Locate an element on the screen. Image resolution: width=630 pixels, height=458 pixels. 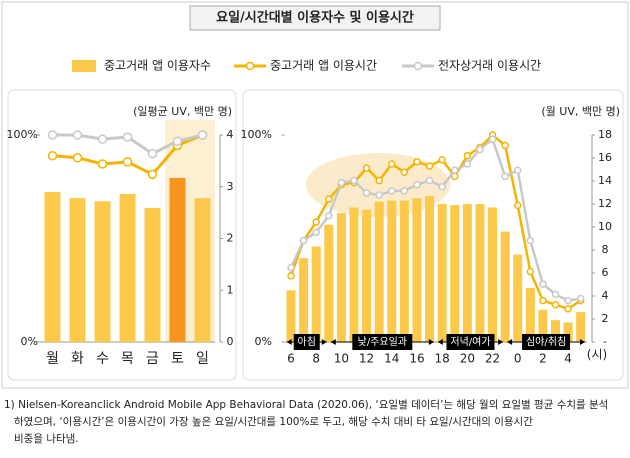
x-tick-label: 6 is located at coordinates (291, 359).